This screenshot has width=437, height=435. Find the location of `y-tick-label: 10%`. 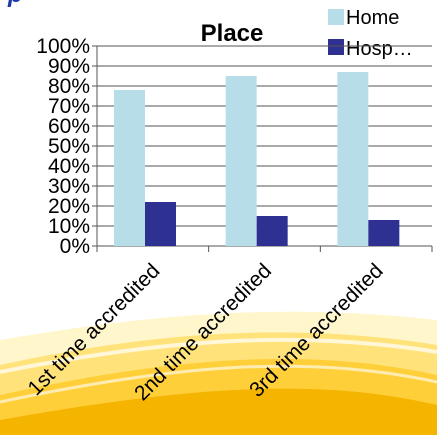

y-tick-label: 10% is located at coordinates (69, 226).